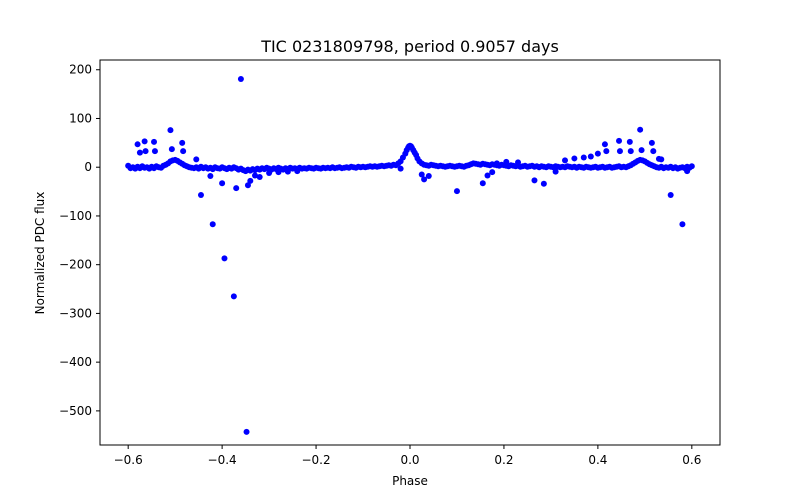  What do you see at coordinates (88, 167) in the screenshot?
I see `y-tick-label: 0` at bounding box center [88, 167].